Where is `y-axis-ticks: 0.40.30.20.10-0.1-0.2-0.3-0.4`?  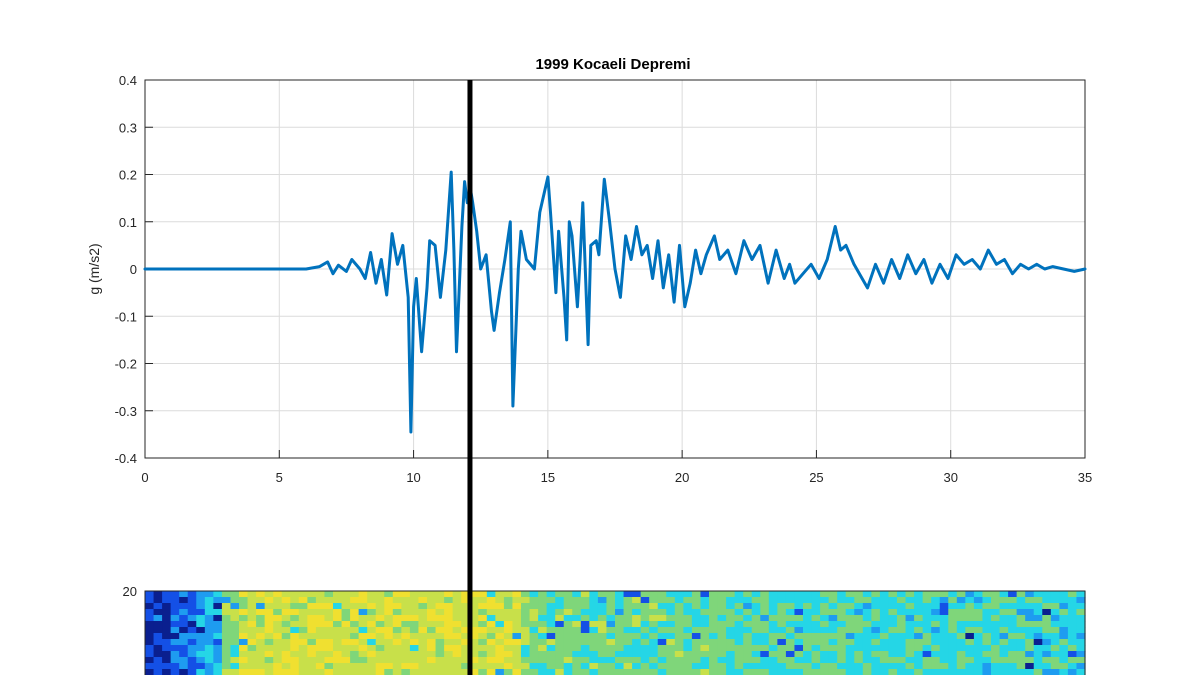 y-axis-ticks: 0.40.30.20.10-0.1-0.2-0.3-0.4 is located at coordinates (134, 269).